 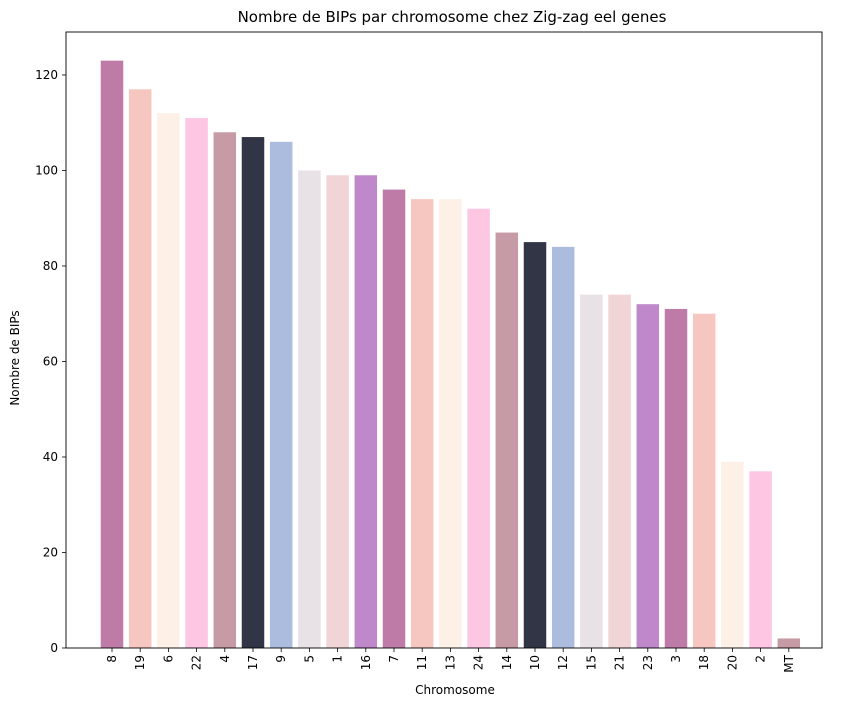 What do you see at coordinates (338, 659) in the screenshot?
I see `x-tick-label: 1` at bounding box center [338, 659].